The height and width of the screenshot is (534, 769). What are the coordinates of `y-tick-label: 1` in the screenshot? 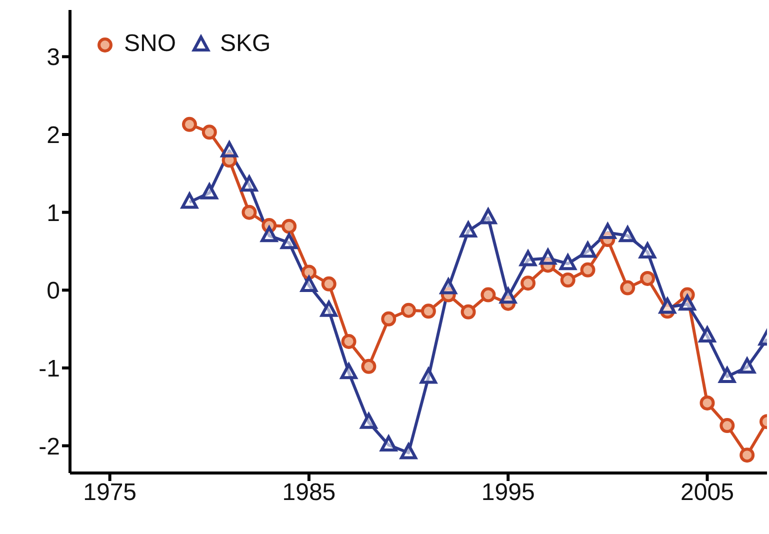 It's located at (53, 213).